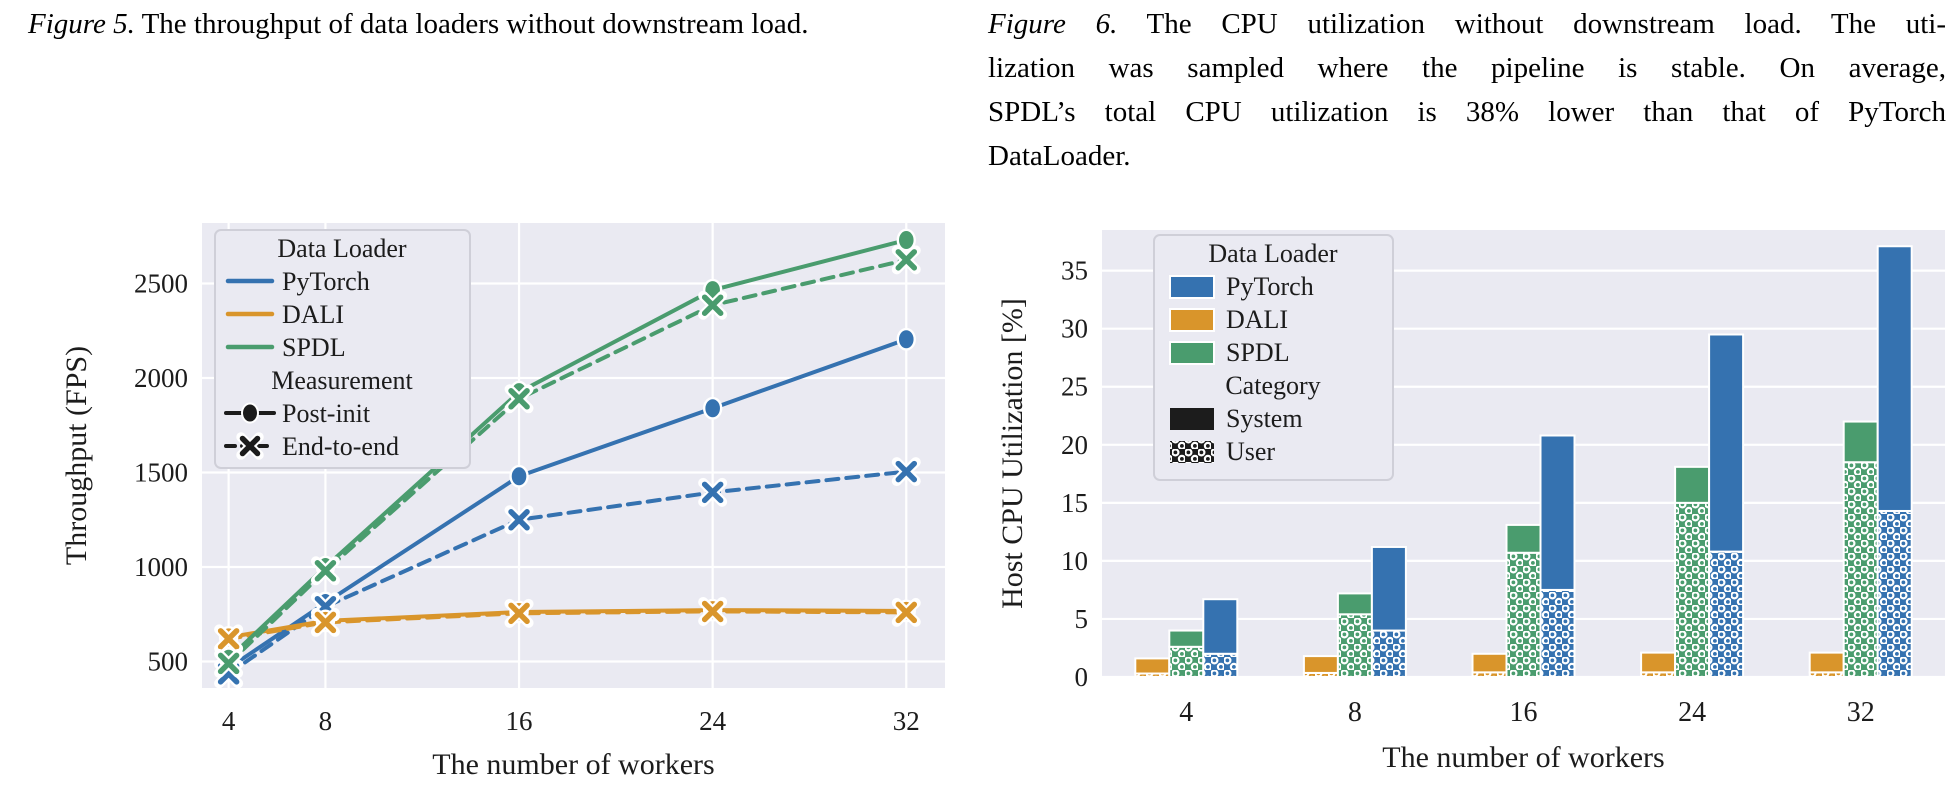 Image resolution: width=1956 pixels, height=804 pixels. I want to click on y-tick-label: 25, so click(1074, 387).